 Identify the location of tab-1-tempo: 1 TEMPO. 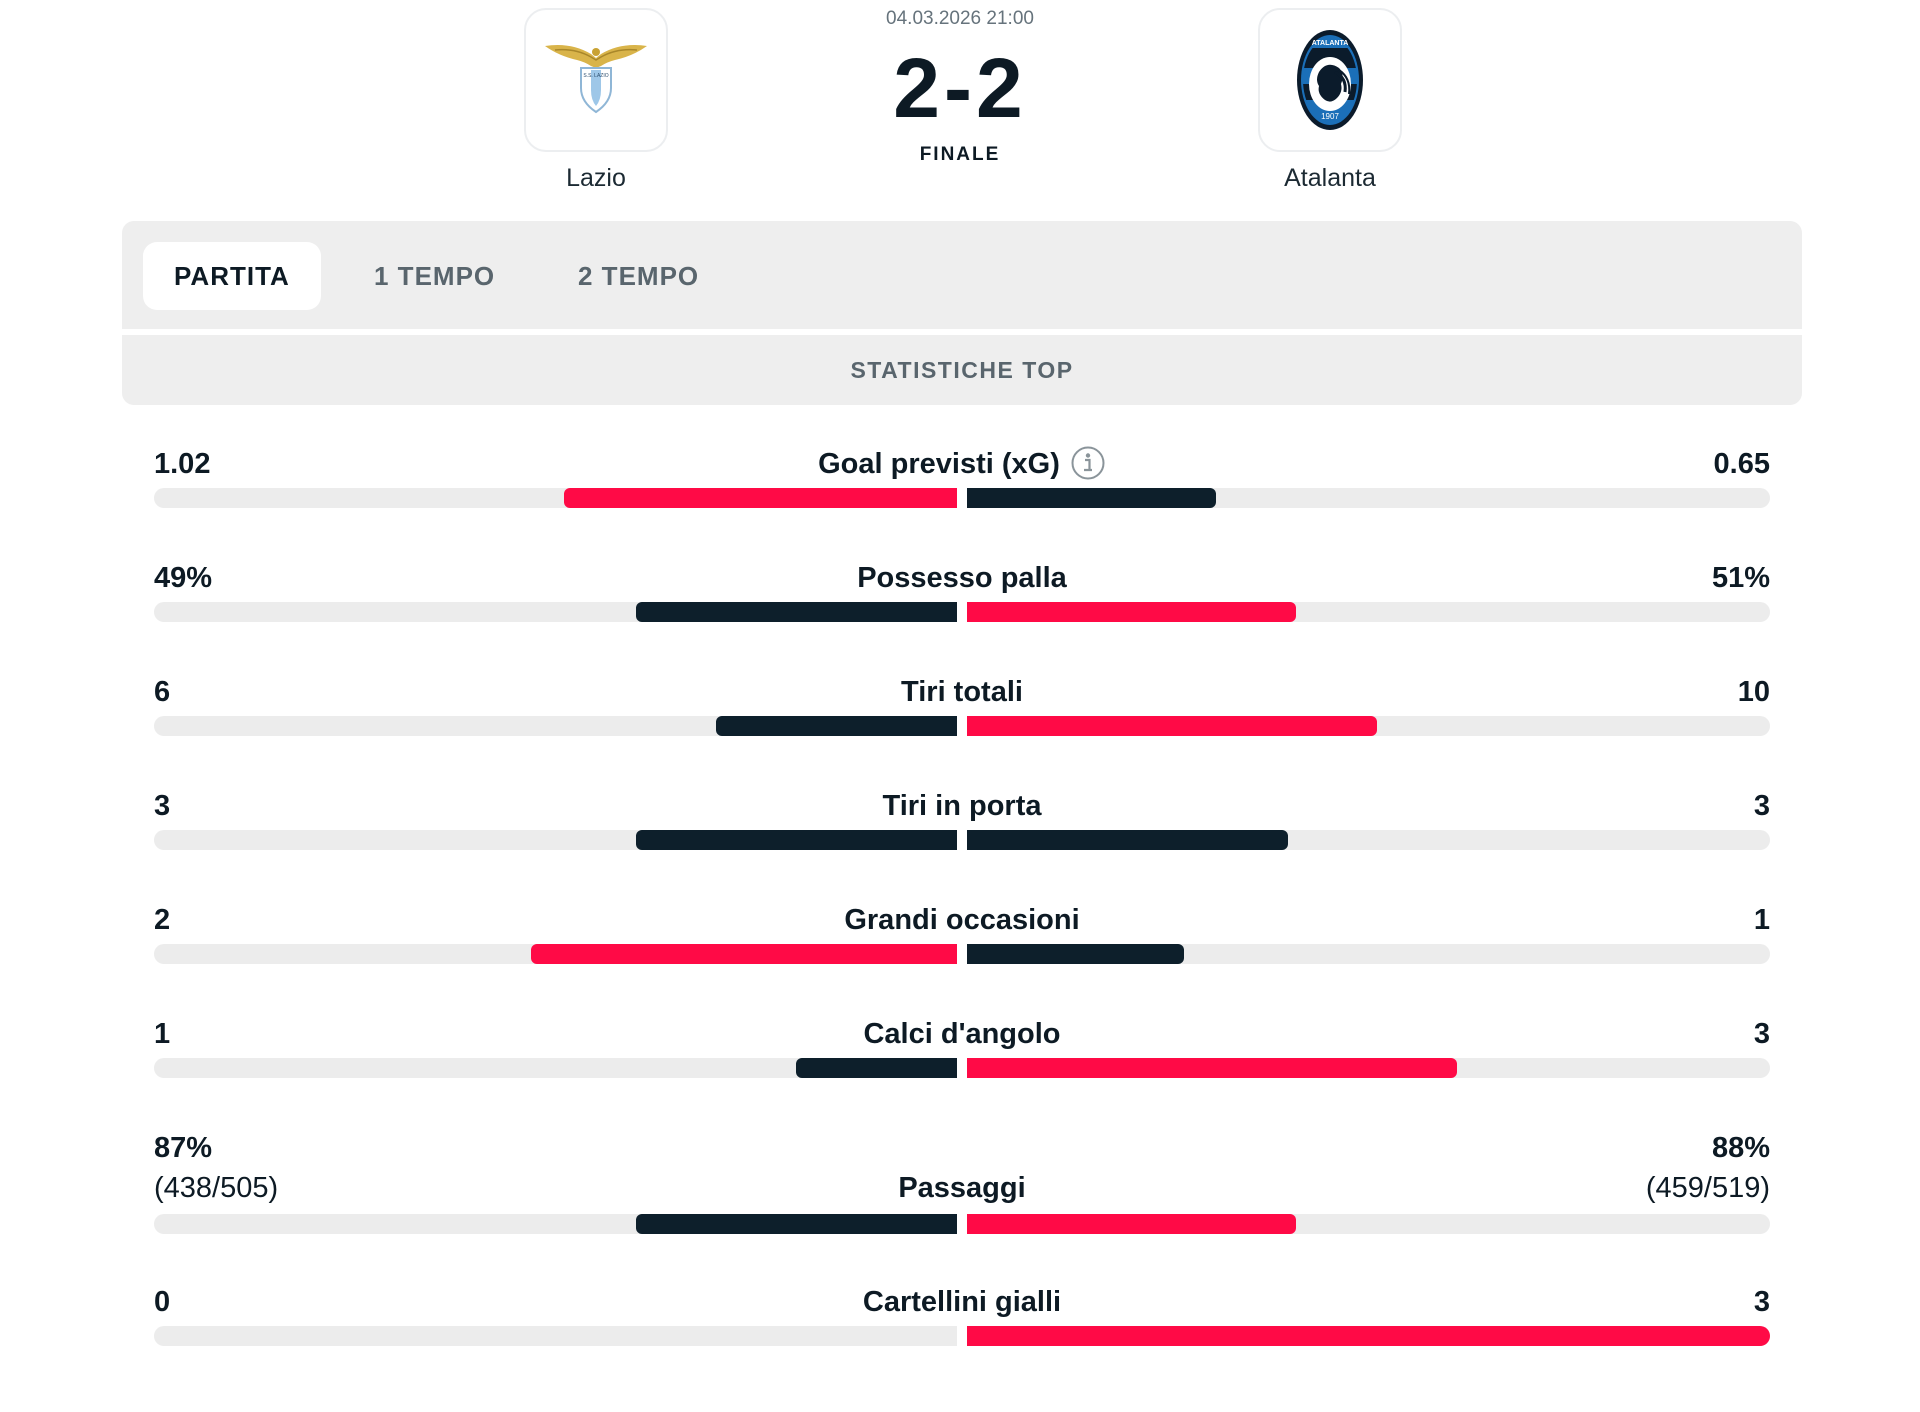
(435, 276).